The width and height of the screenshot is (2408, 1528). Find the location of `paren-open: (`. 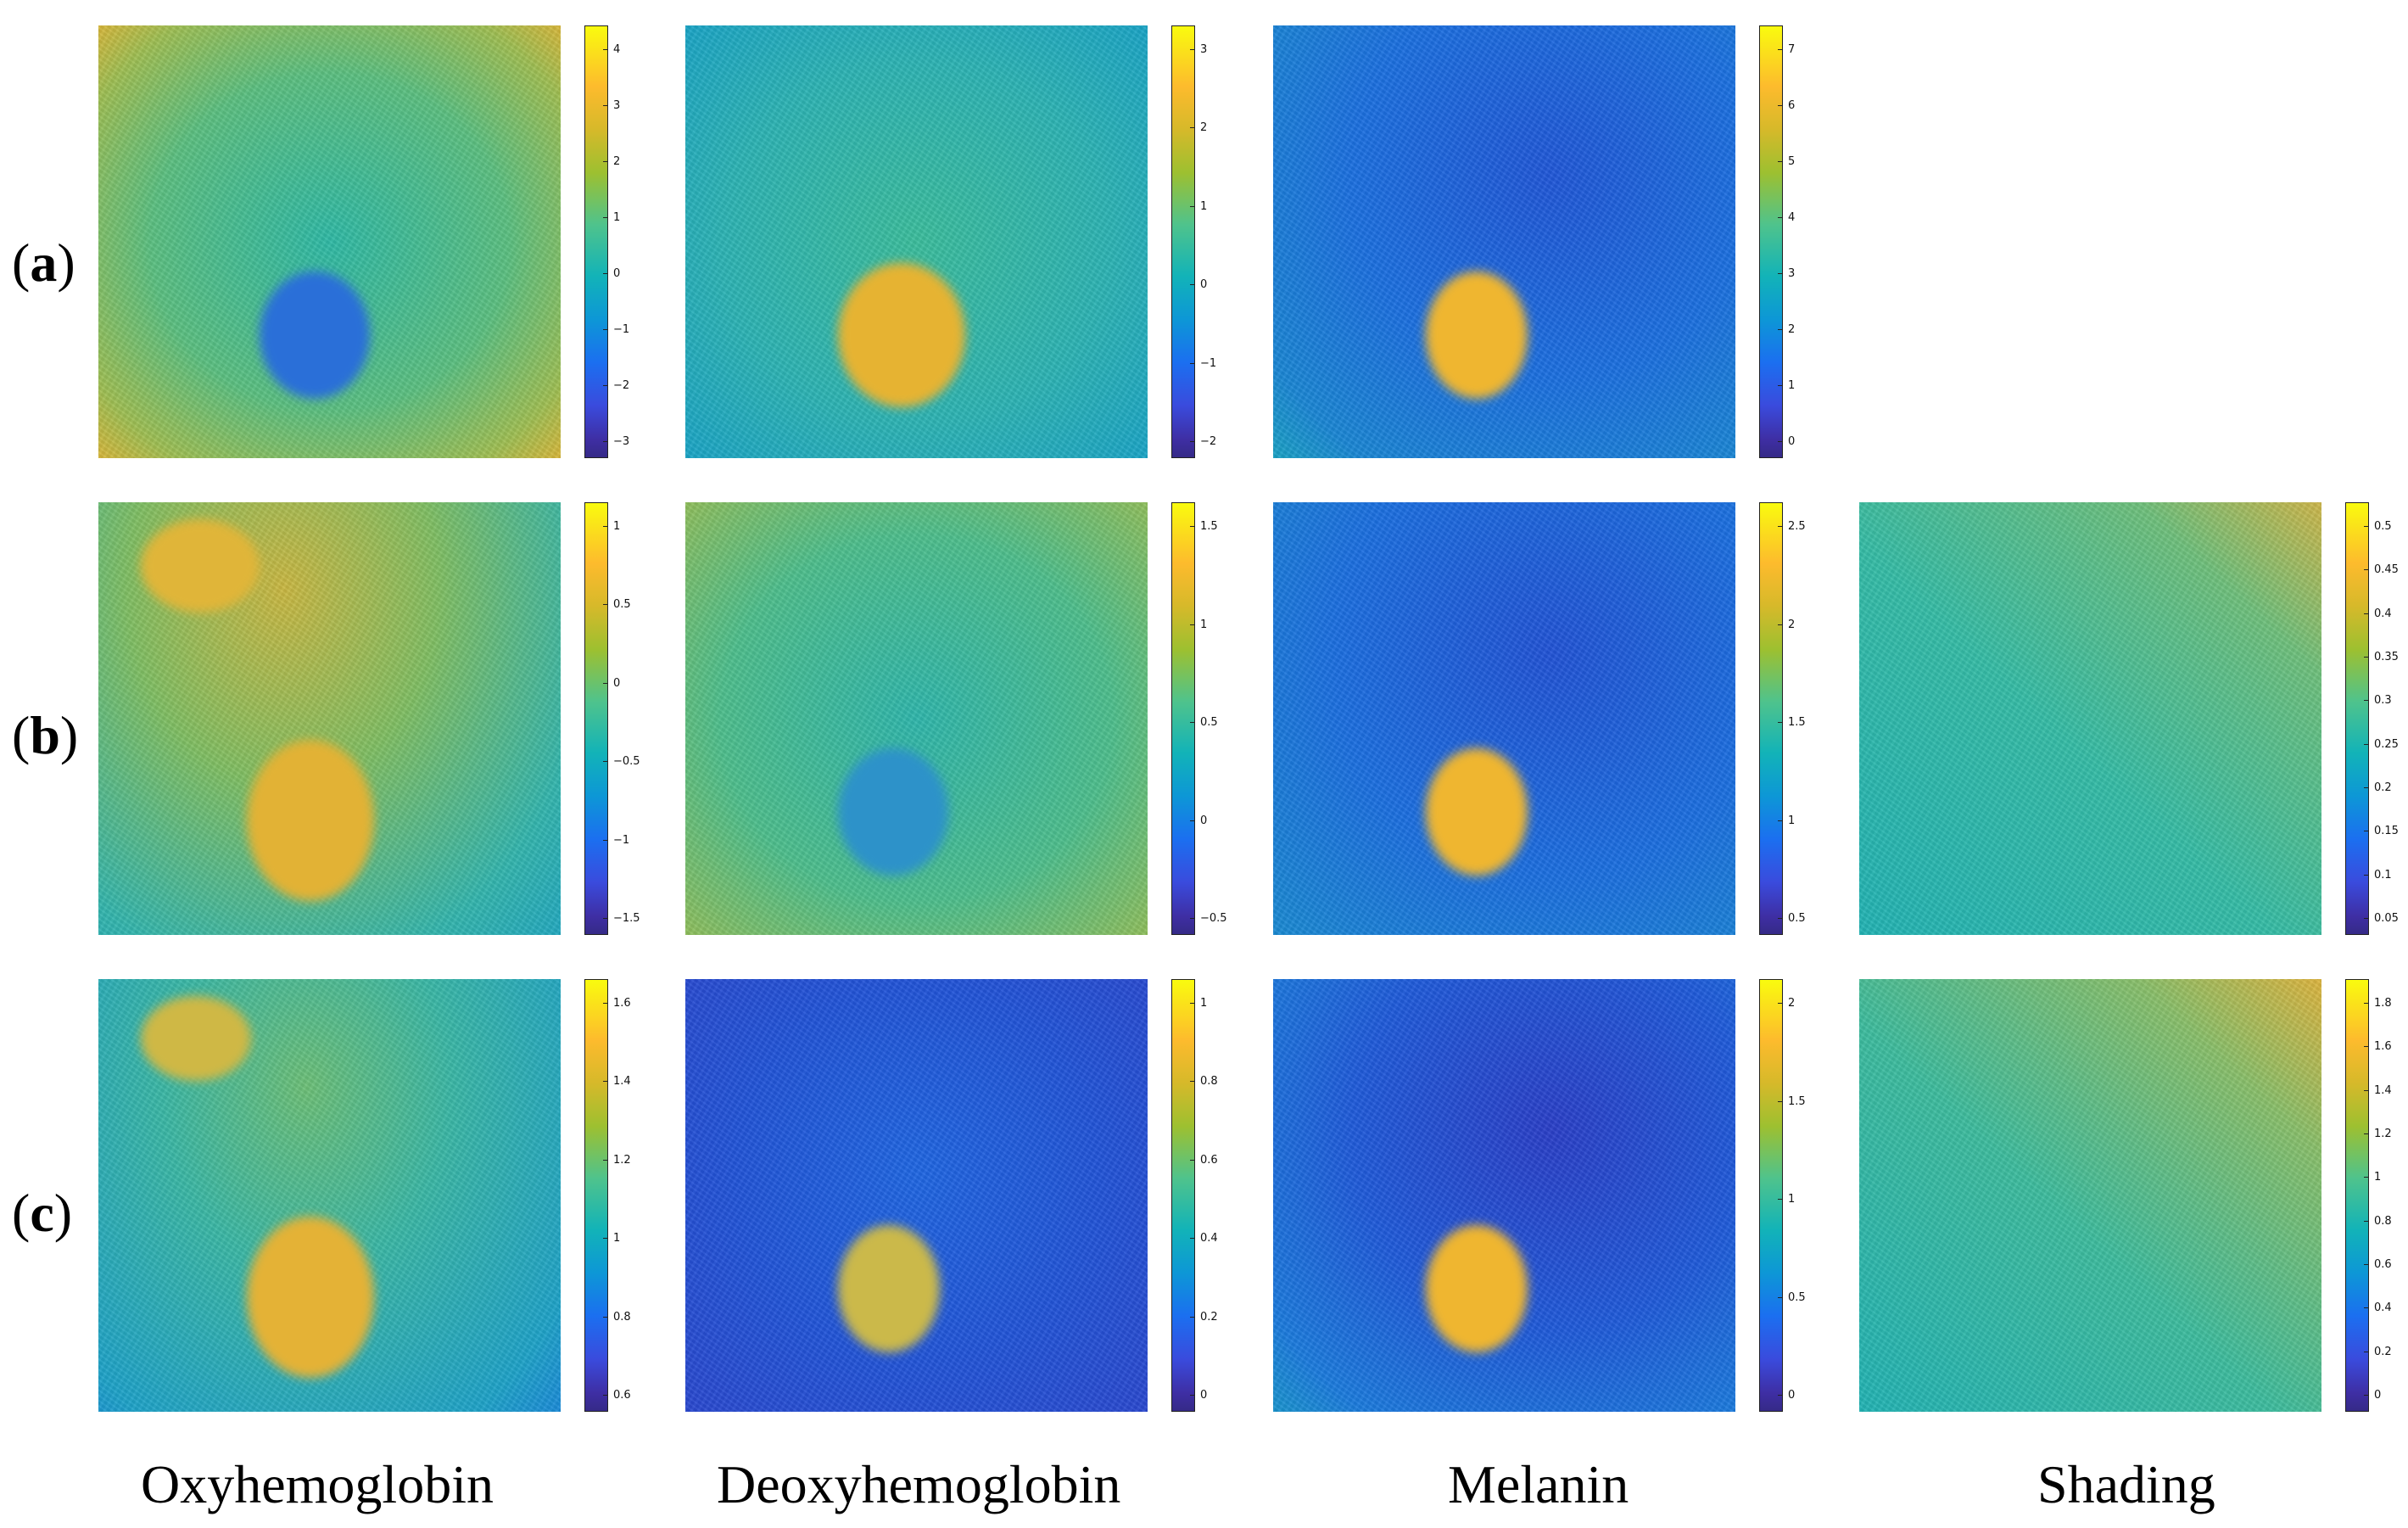

paren-open: ( is located at coordinates (21, 735).